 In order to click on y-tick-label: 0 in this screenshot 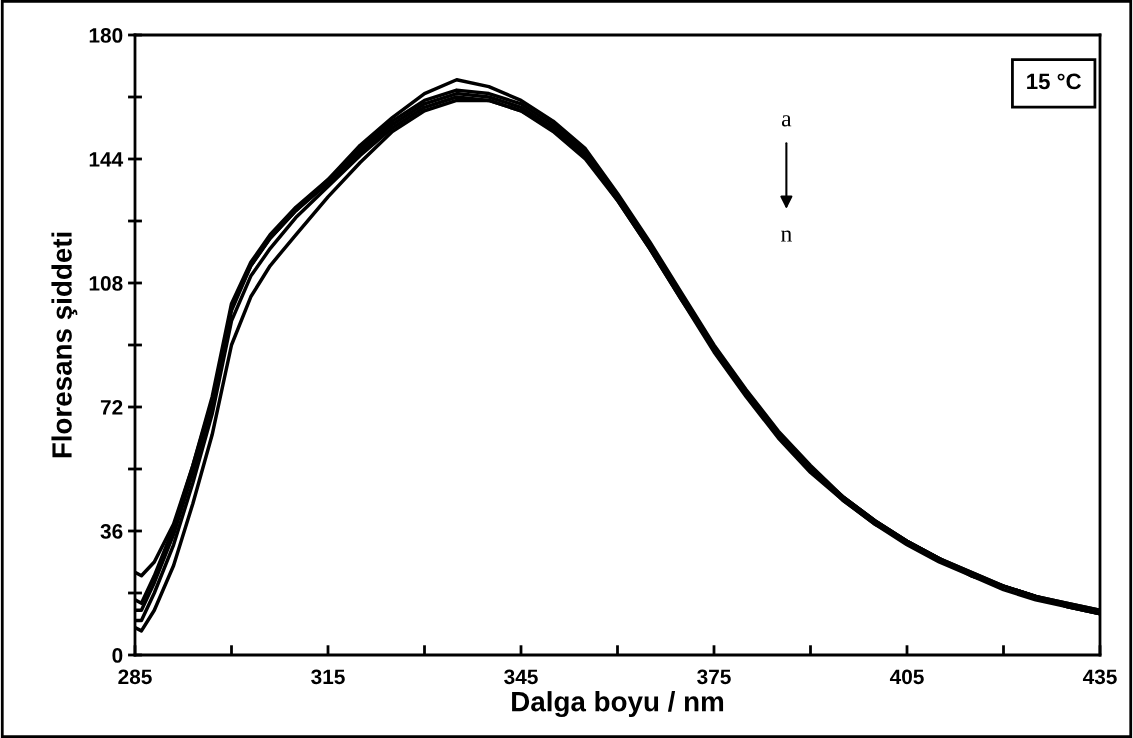, I will do `click(117, 655)`.